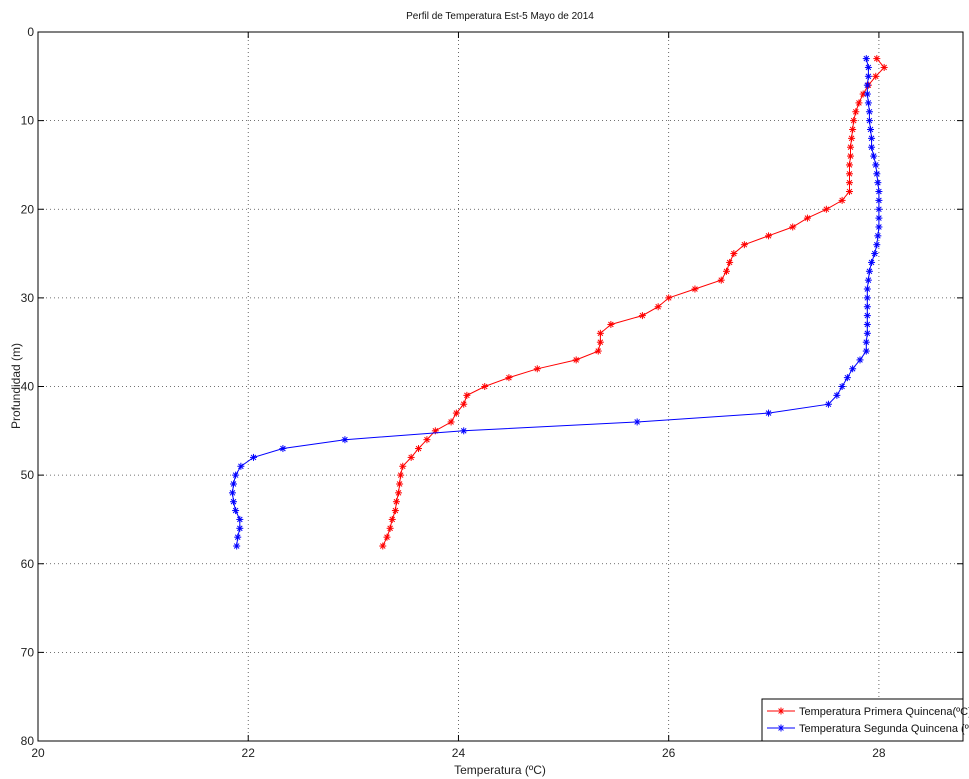 The width and height of the screenshot is (969, 779). I want to click on y-tick-label: 30, so click(28, 298).